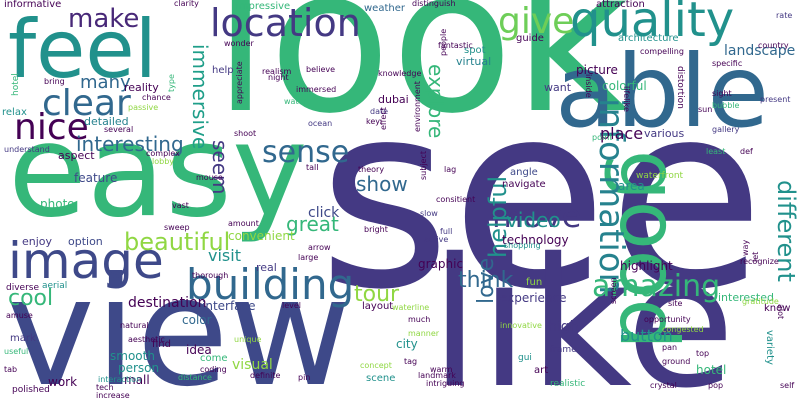 This screenshot has width=800, height=400. I want to click on word: landmark, so click(437, 375).